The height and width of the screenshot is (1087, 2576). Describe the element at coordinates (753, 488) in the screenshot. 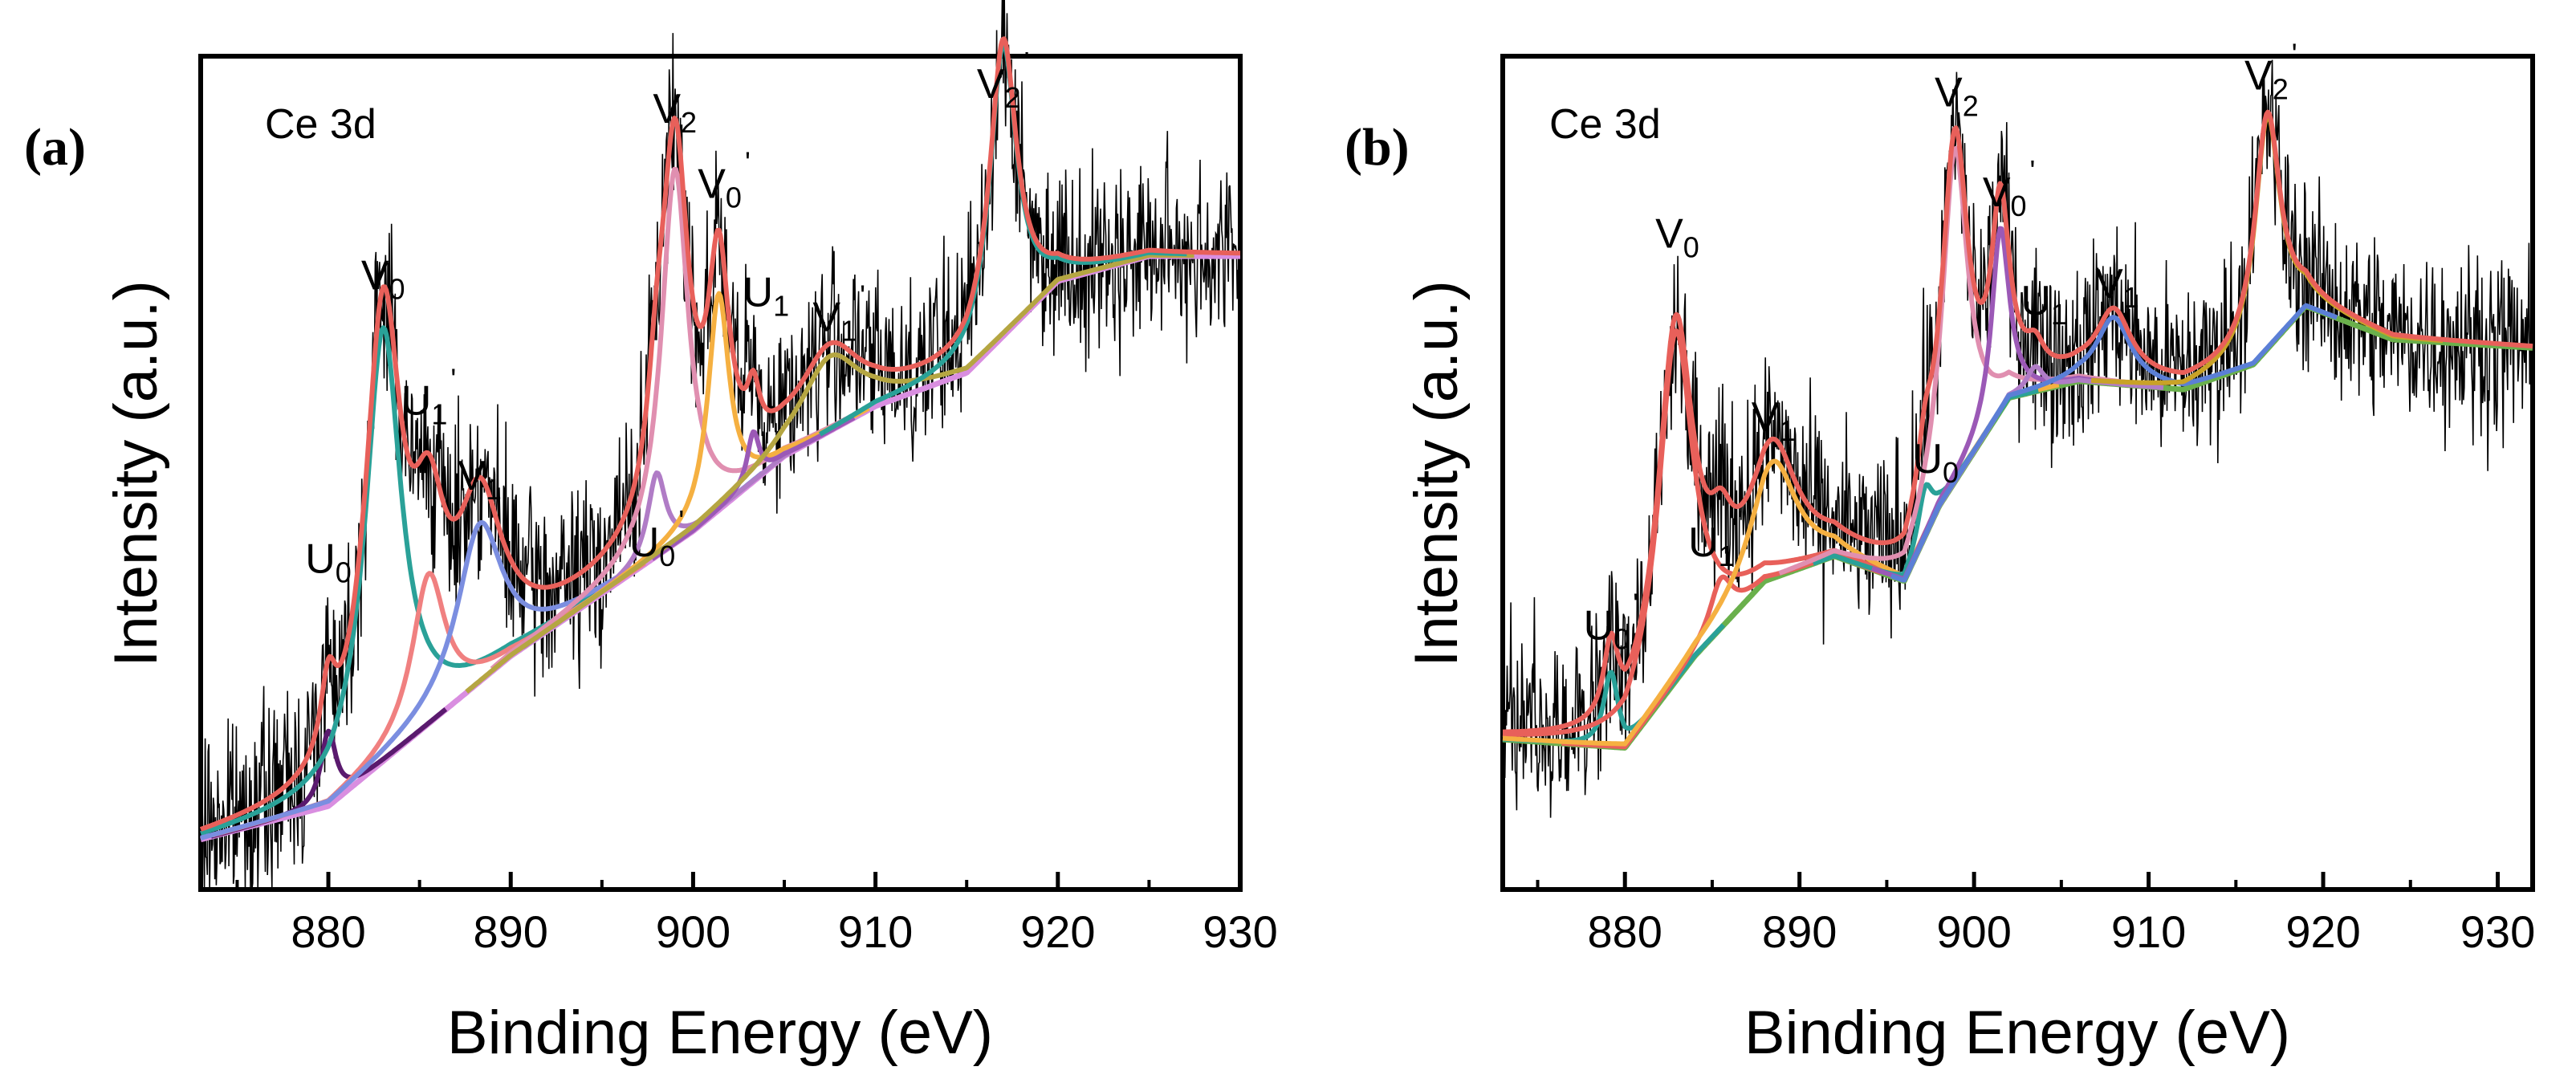

I see `component-u1-line` at that location.